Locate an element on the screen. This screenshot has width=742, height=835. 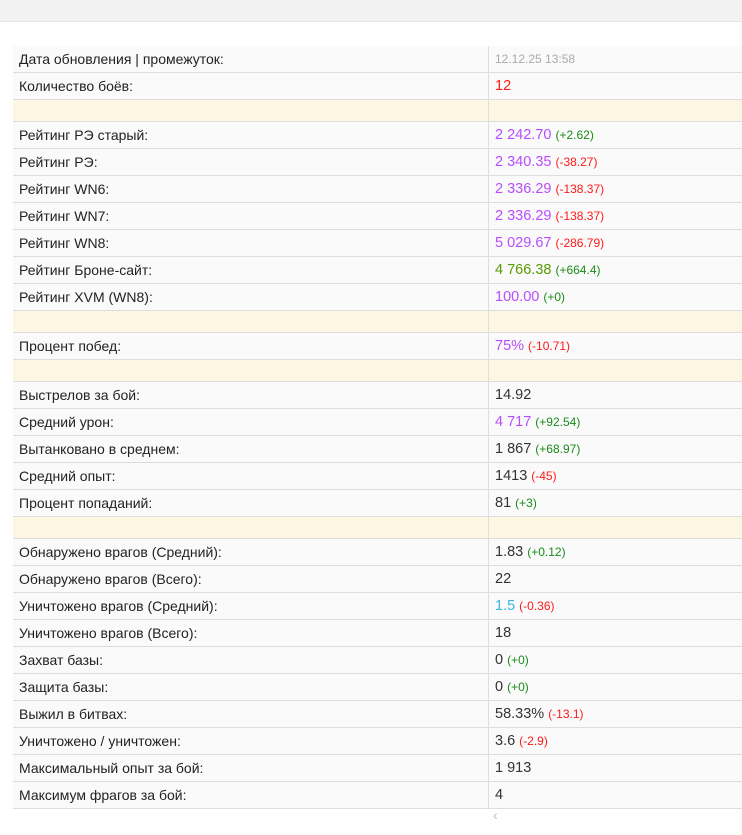
table-row: Уничтожено / уничтожен: 3.6 (-2.9) is located at coordinates (377, 741).